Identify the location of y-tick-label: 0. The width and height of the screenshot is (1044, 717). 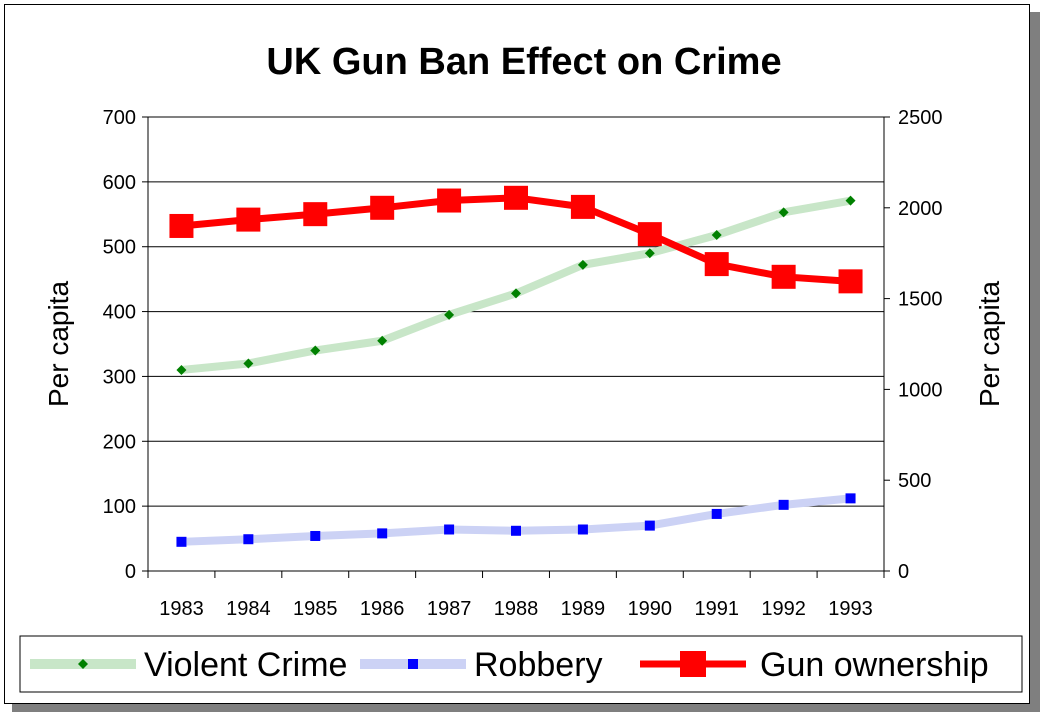
(130, 572).